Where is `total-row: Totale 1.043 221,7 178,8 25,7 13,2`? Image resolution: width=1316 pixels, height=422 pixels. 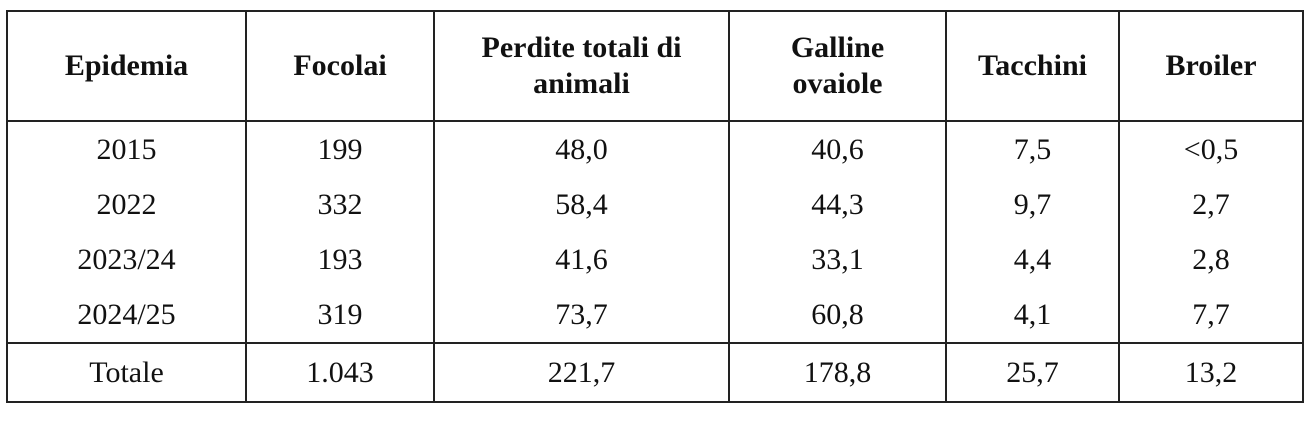
total-row: Totale 1.043 221,7 178,8 25,7 13,2 is located at coordinates (655, 372).